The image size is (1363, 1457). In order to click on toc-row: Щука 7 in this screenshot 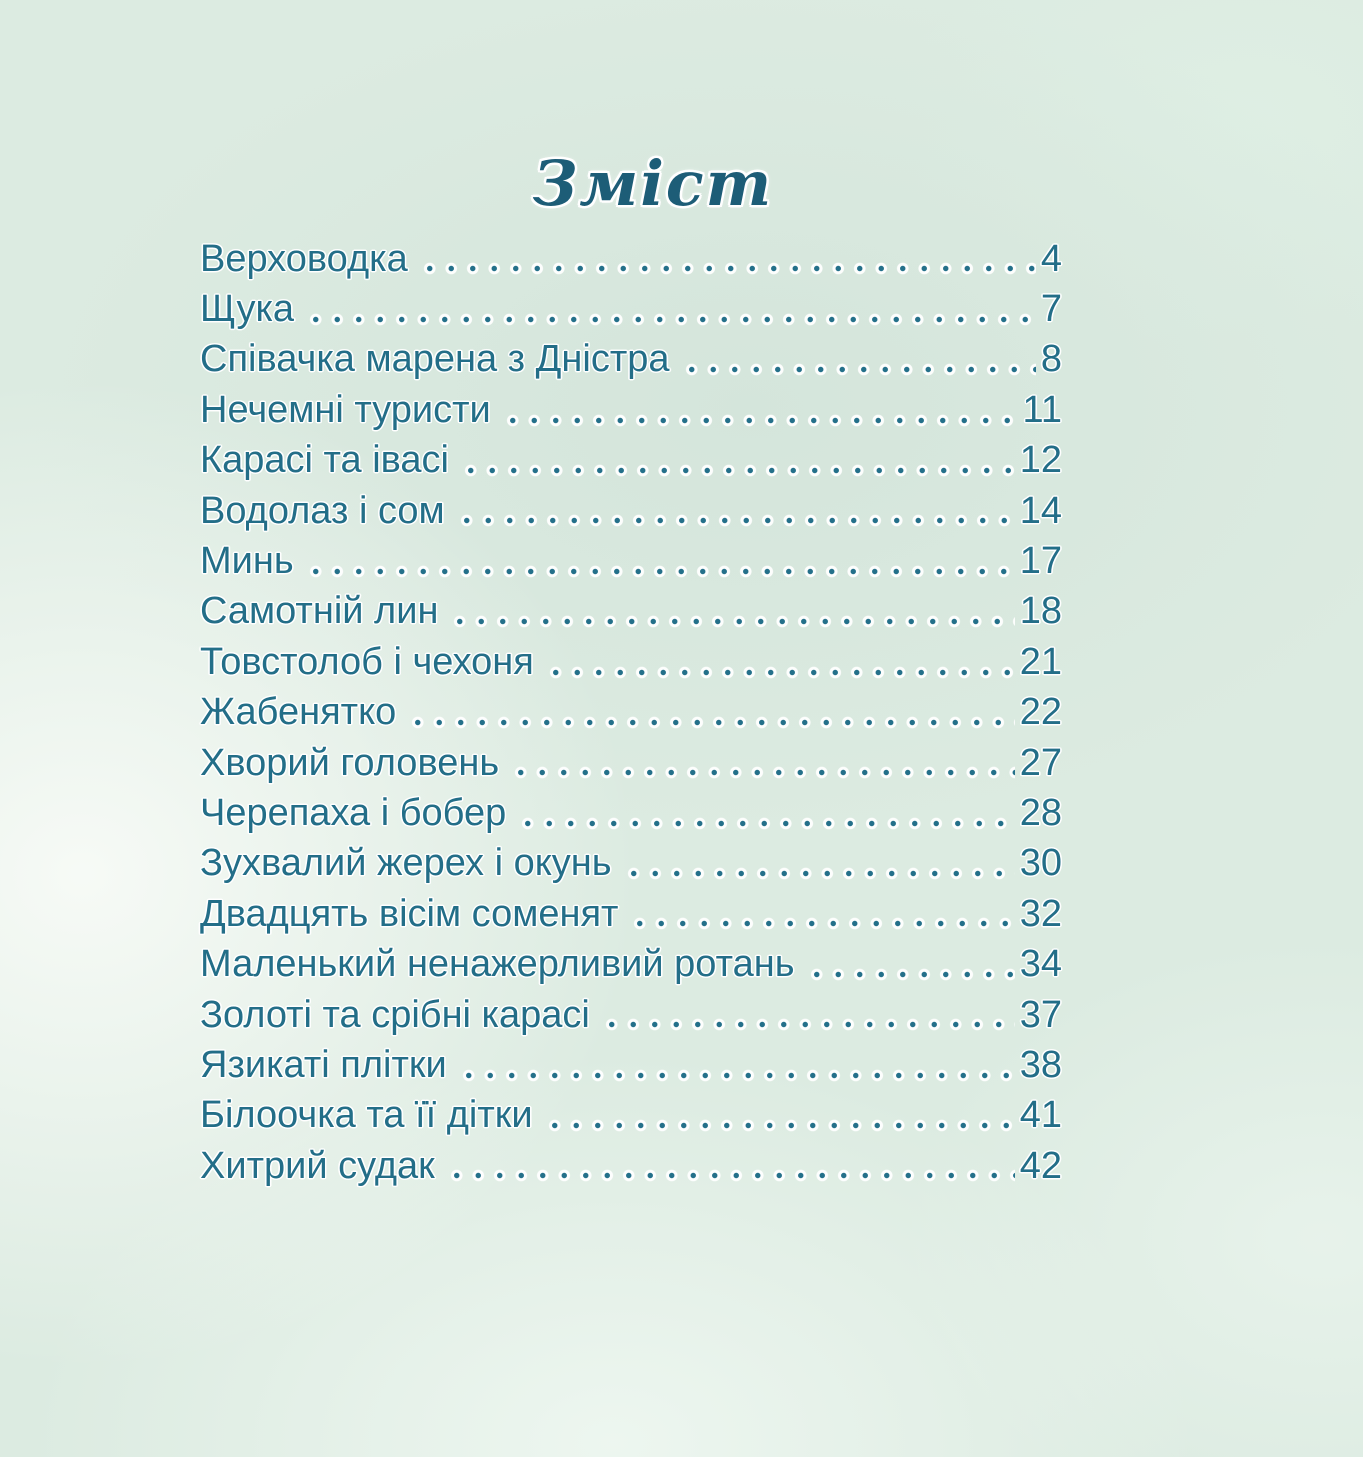, I will do `click(631, 309)`.